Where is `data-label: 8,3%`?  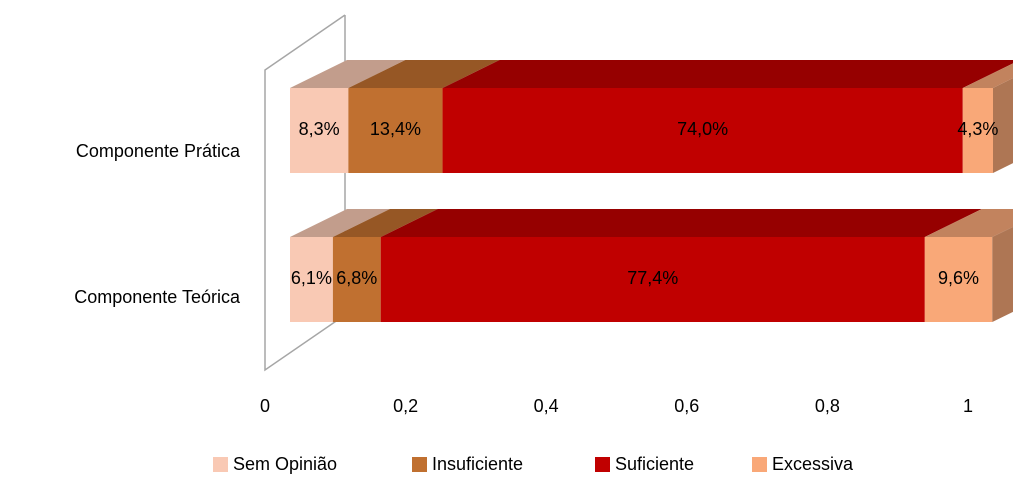
data-label: 8,3% is located at coordinates (319, 129).